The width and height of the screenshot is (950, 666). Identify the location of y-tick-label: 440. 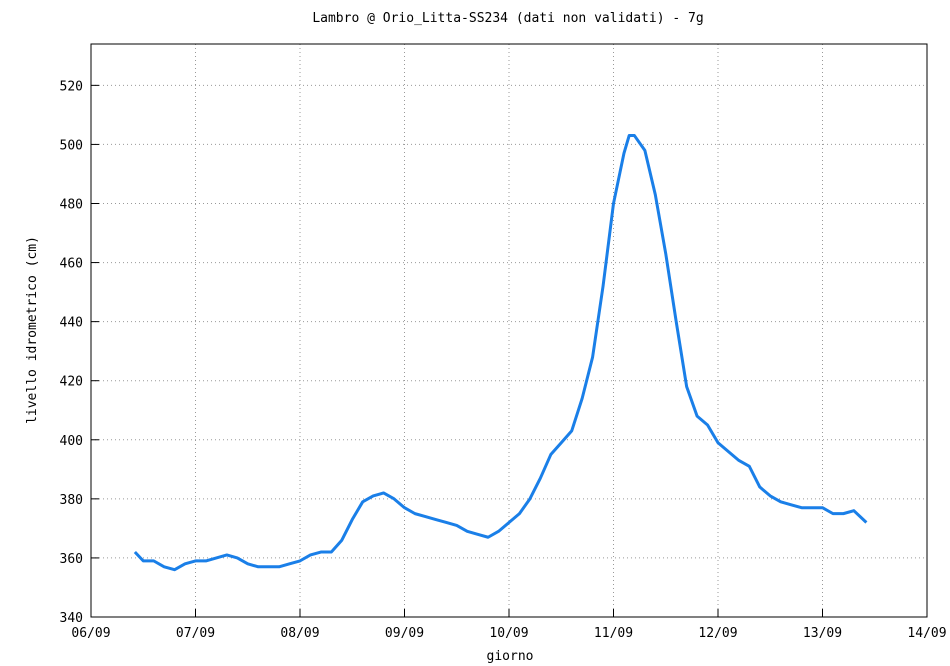
(71, 323).